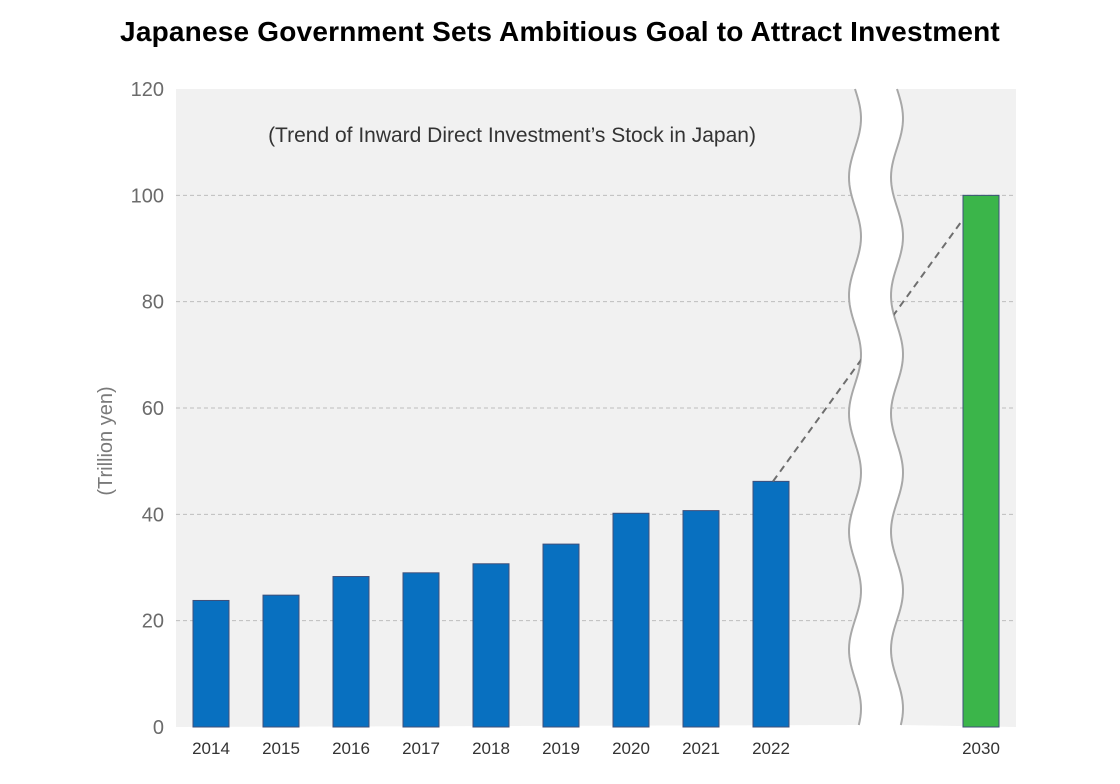 Image resolution: width=1120 pixels, height=784 pixels. What do you see at coordinates (421, 650) in the screenshot?
I see `bar-2017` at bounding box center [421, 650].